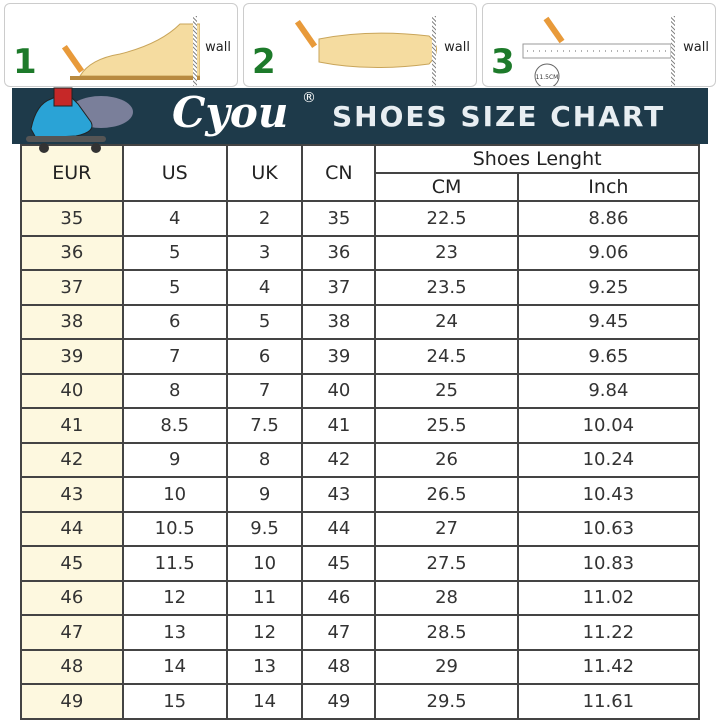 The width and height of the screenshot is (720, 720). I want to click on cell-uk: 6, so click(264, 356).